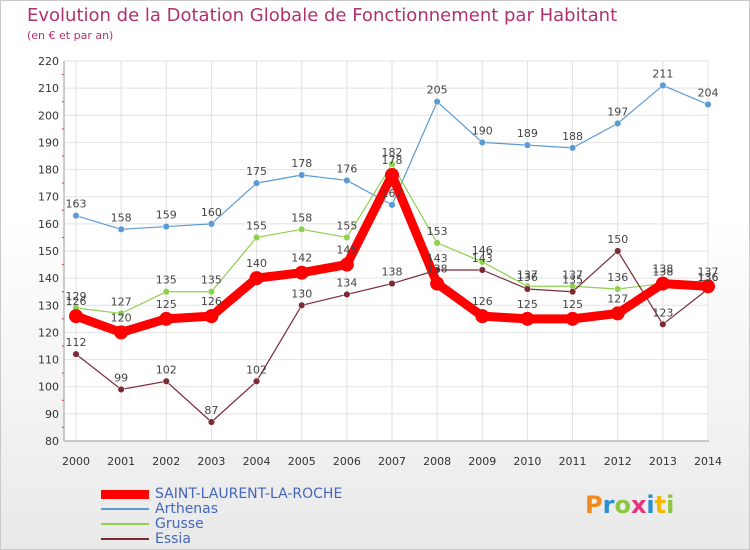 The width and height of the screenshot is (750, 550). Describe the element at coordinates (617, 111) in the screenshot. I see `data-label-arthenas: 197` at that location.